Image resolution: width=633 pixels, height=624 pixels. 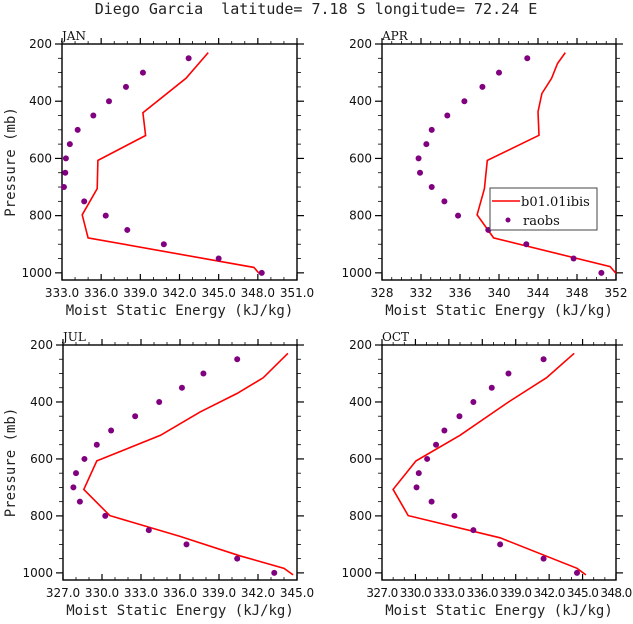 What do you see at coordinates (538, 293) in the screenshot?
I see `x-tick-label: 344` at bounding box center [538, 293].